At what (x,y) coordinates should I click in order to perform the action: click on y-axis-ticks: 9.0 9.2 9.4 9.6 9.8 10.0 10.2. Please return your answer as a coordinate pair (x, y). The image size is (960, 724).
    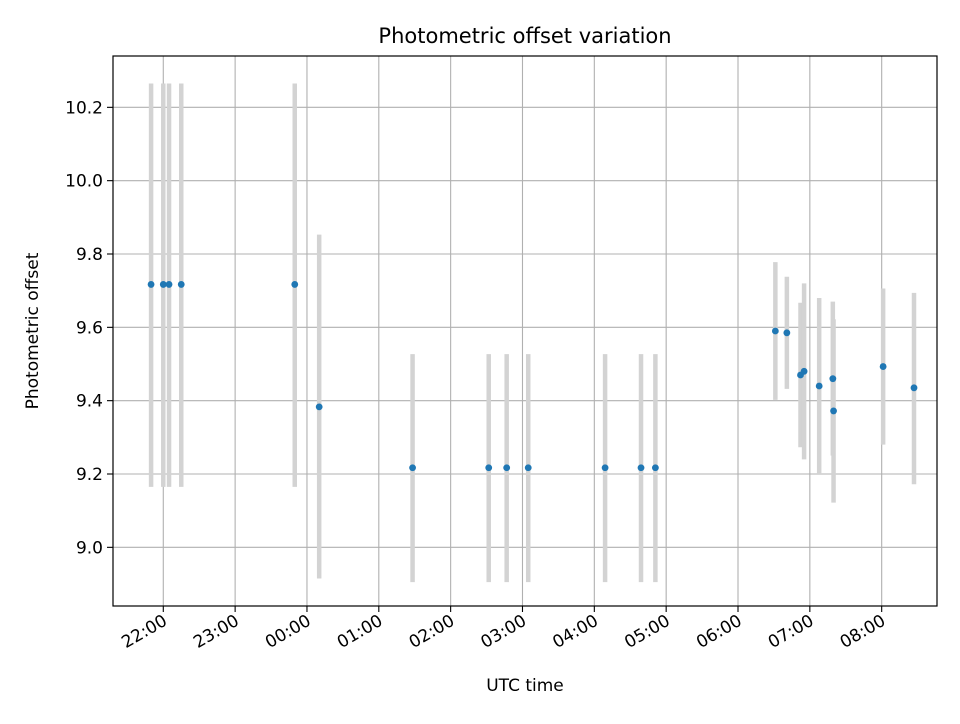
    Looking at the image, I should click on (89, 328).